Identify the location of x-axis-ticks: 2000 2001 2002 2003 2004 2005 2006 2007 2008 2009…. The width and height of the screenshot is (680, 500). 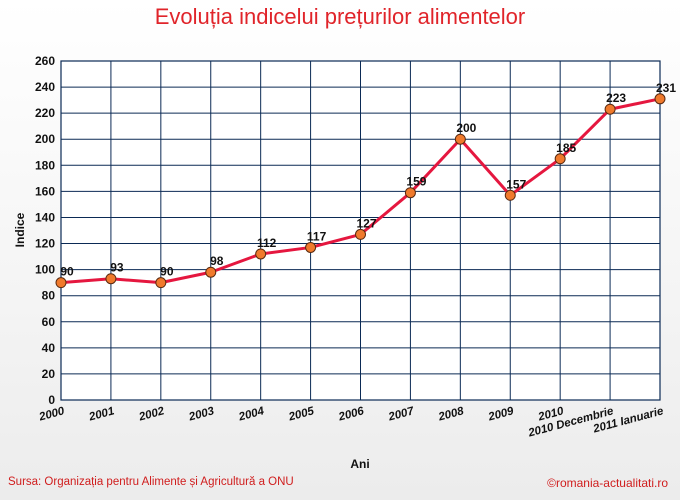
(351, 422).